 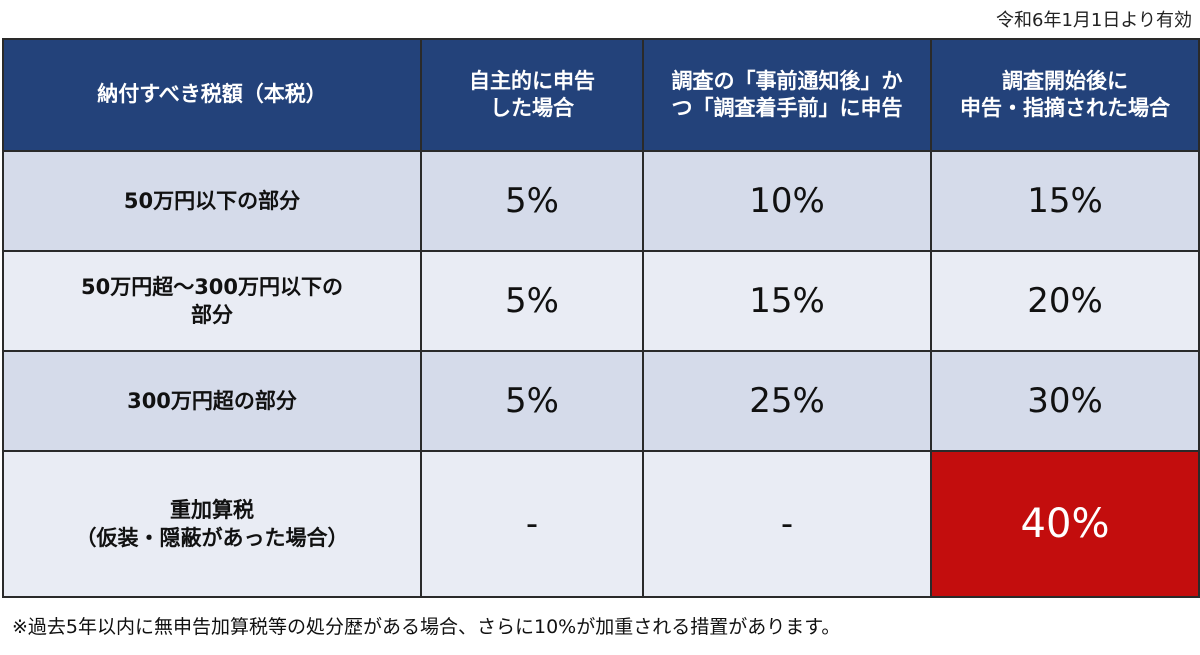 I want to click on rate-cell: 20%, so click(x=1065, y=301).